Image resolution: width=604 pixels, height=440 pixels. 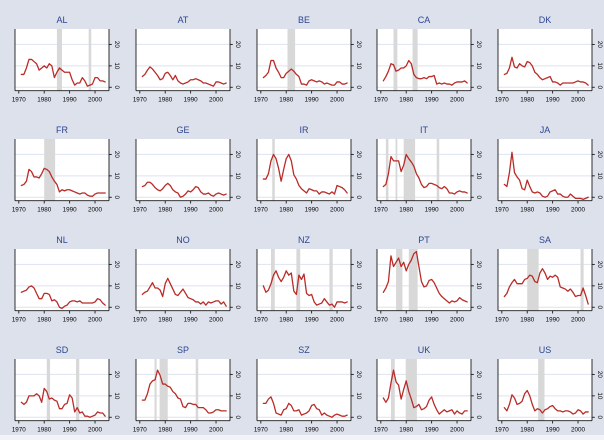 I want to click on panel-FR: 1970 1980 1990 2000 0 10 20 FR, so click(x=66, y=169).